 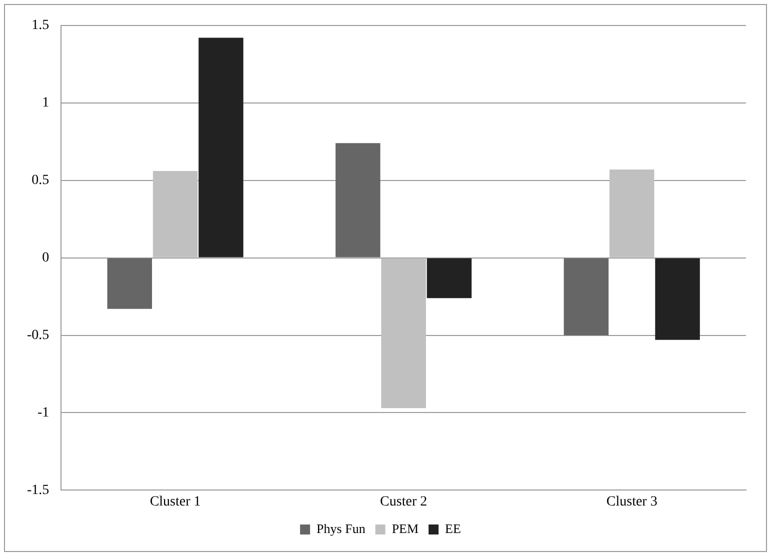 I want to click on legend-label: Phys Fun, so click(x=341, y=528).